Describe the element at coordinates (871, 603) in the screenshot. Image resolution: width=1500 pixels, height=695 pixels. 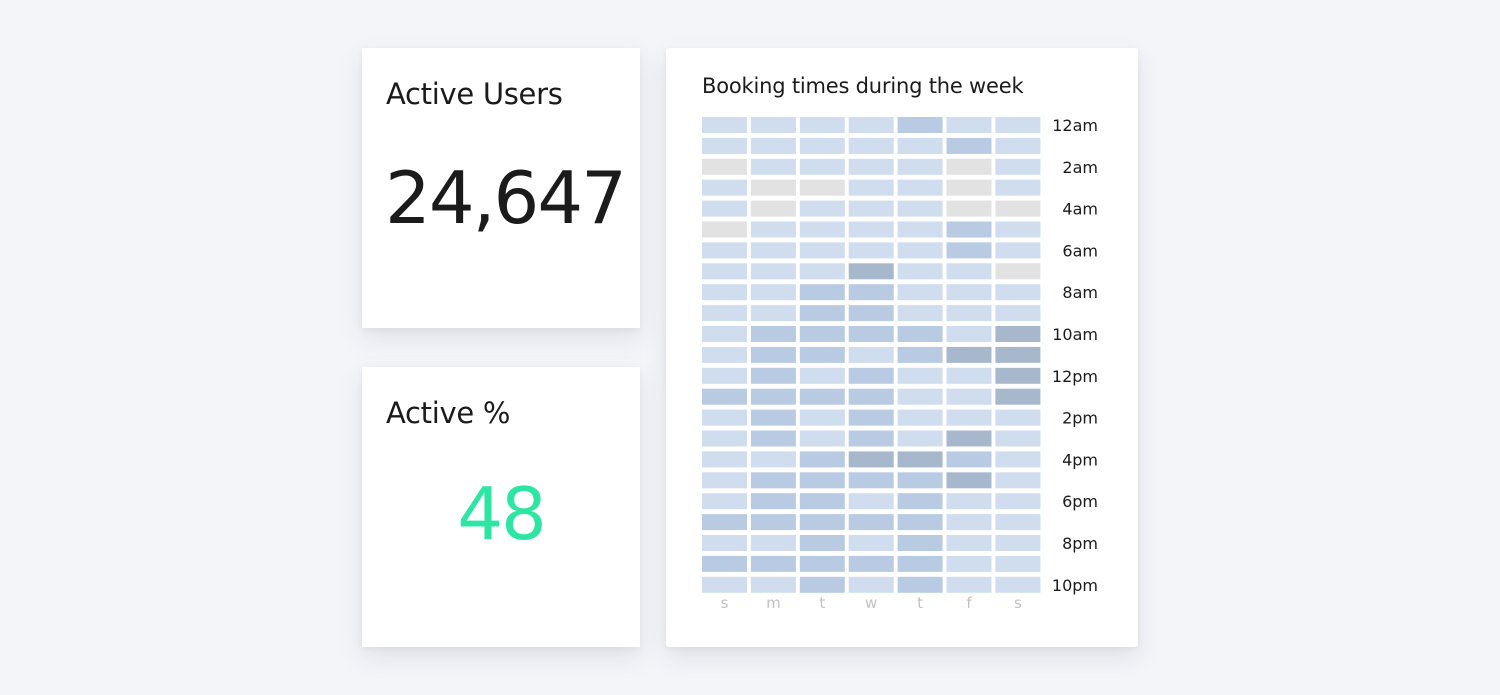
I see `heatmap-x-label-3: w` at that location.